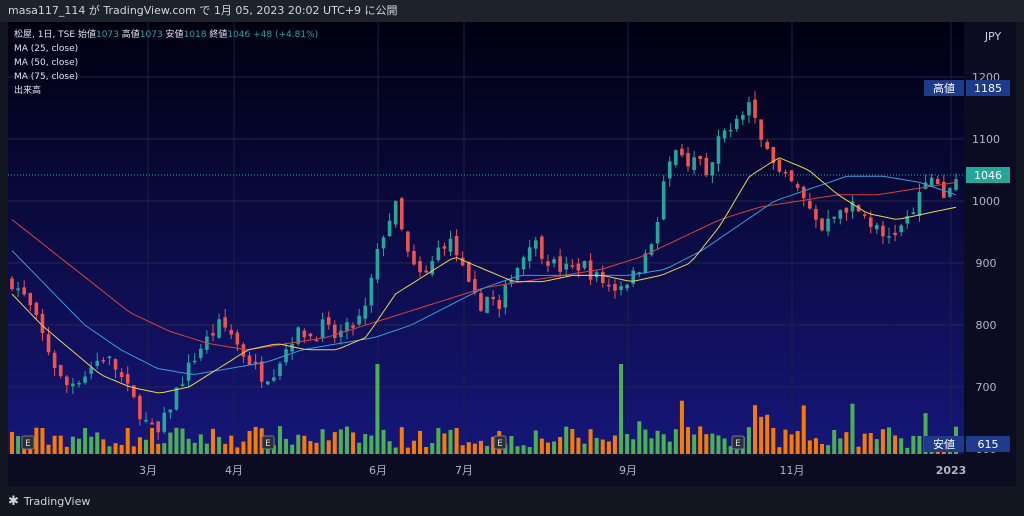 The width and height of the screenshot is (1024, 516). What do you see at coordinates (46, 77) in the screenshot?
I see `indicator-ma75: MA (75, close)` at bounding box center [46, 77].